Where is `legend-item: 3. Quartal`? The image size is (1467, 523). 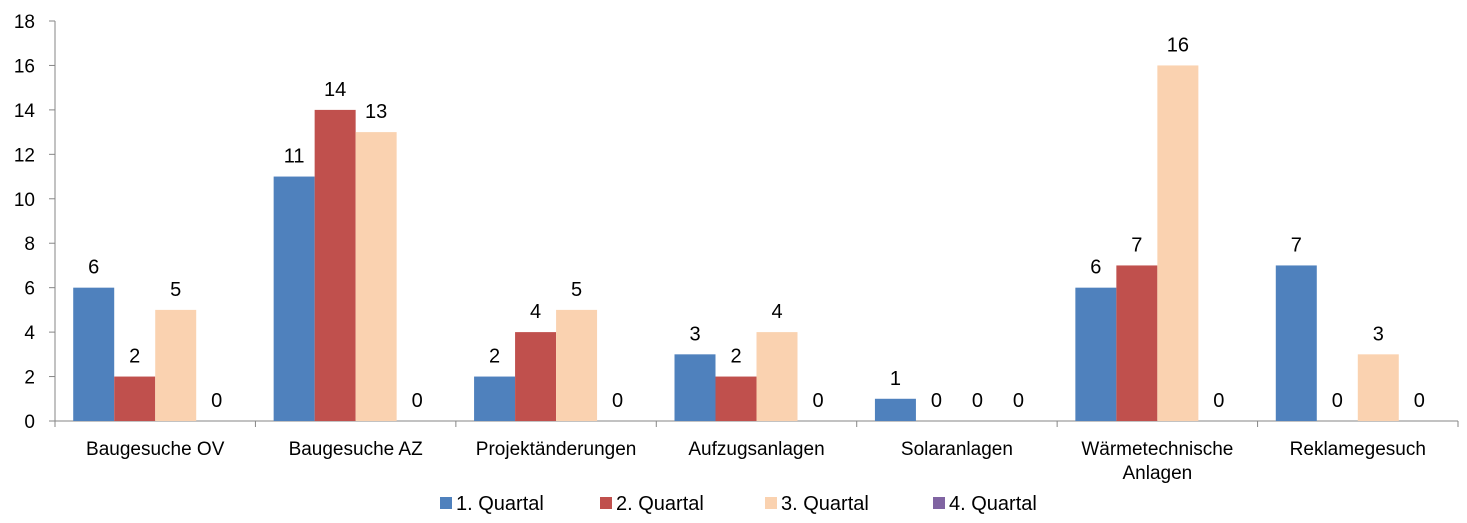 legend-item: 3. Quartal is located at coordinates (817, 504).